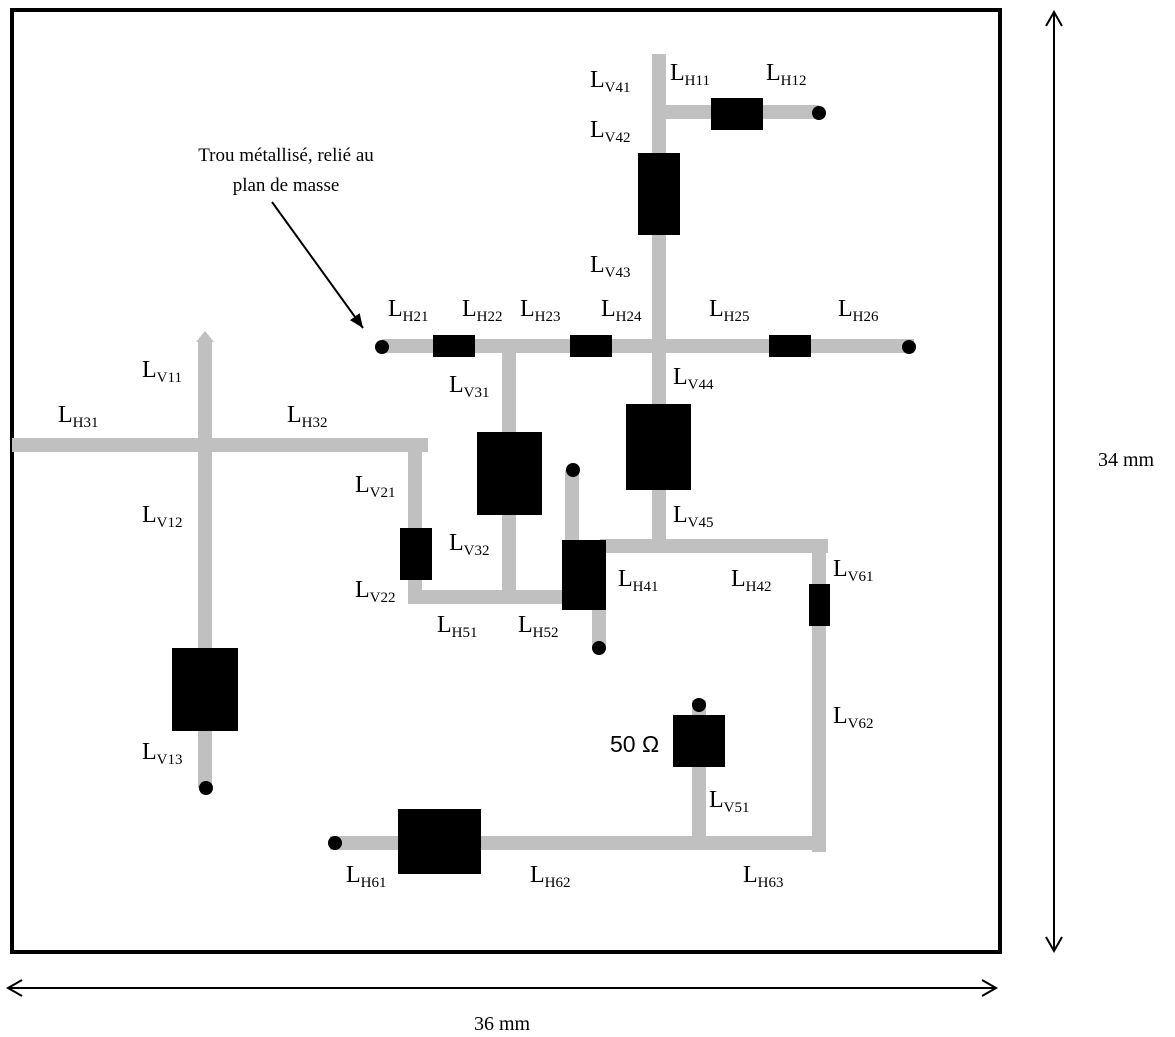  I want to click on component-v31, so click(509, 473).